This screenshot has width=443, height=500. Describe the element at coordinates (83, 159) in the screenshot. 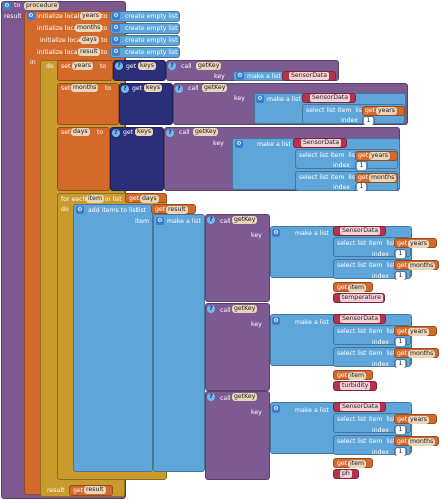

I see `set-days-block` at that location.